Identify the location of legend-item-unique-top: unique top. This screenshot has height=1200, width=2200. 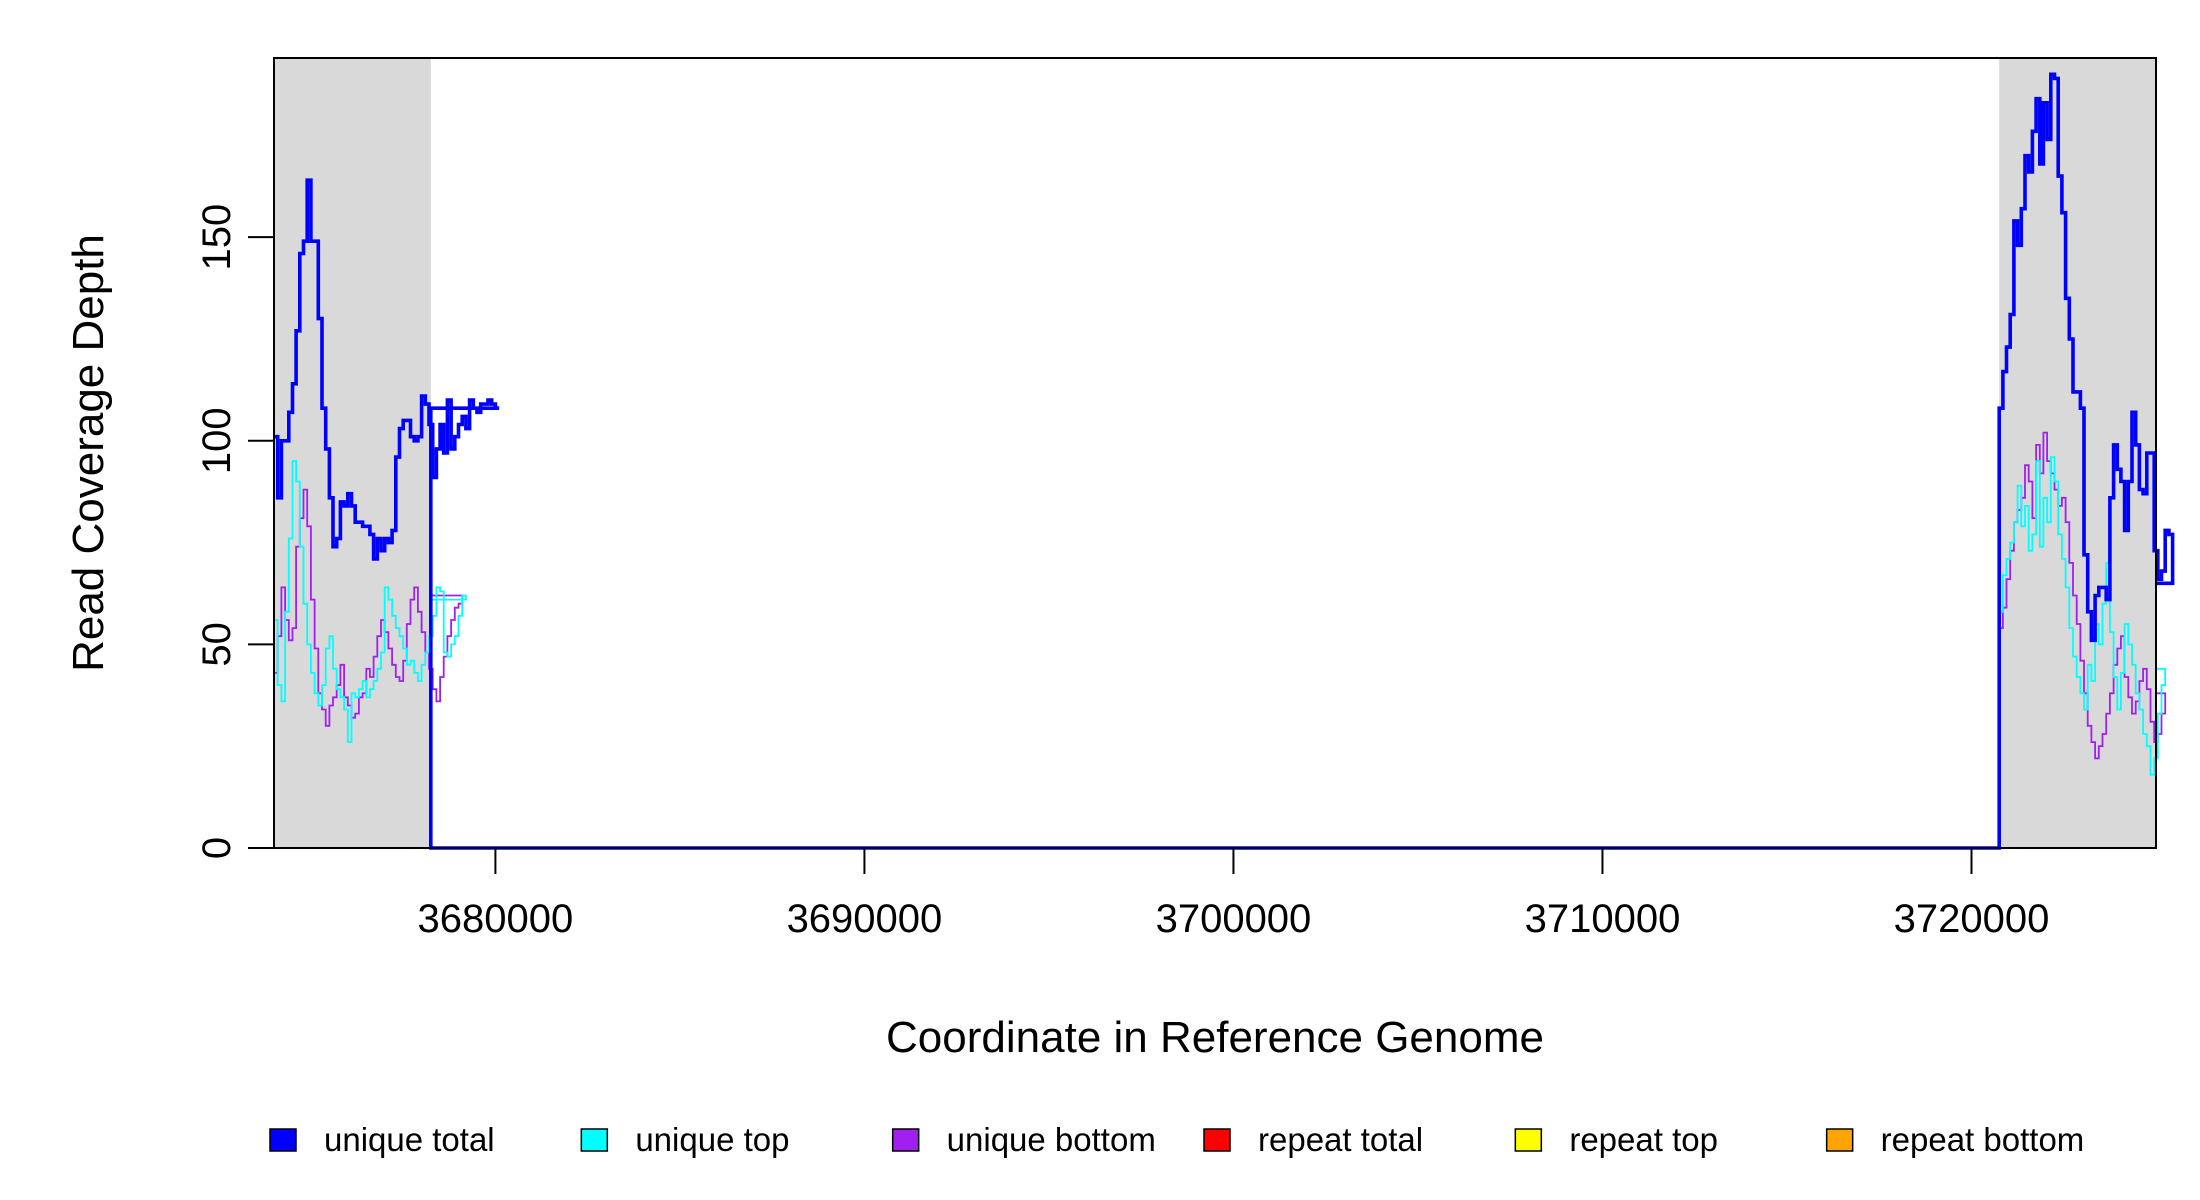
(684, 1139).